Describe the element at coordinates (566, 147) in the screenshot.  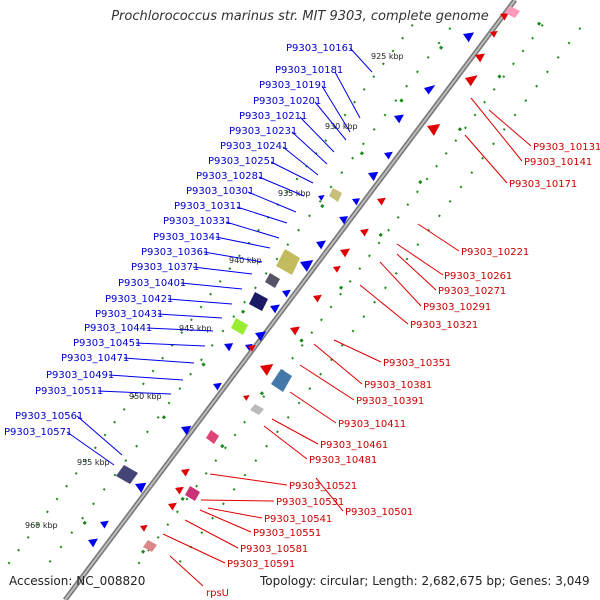
I see `gene-label: P9303_10131` at that location.